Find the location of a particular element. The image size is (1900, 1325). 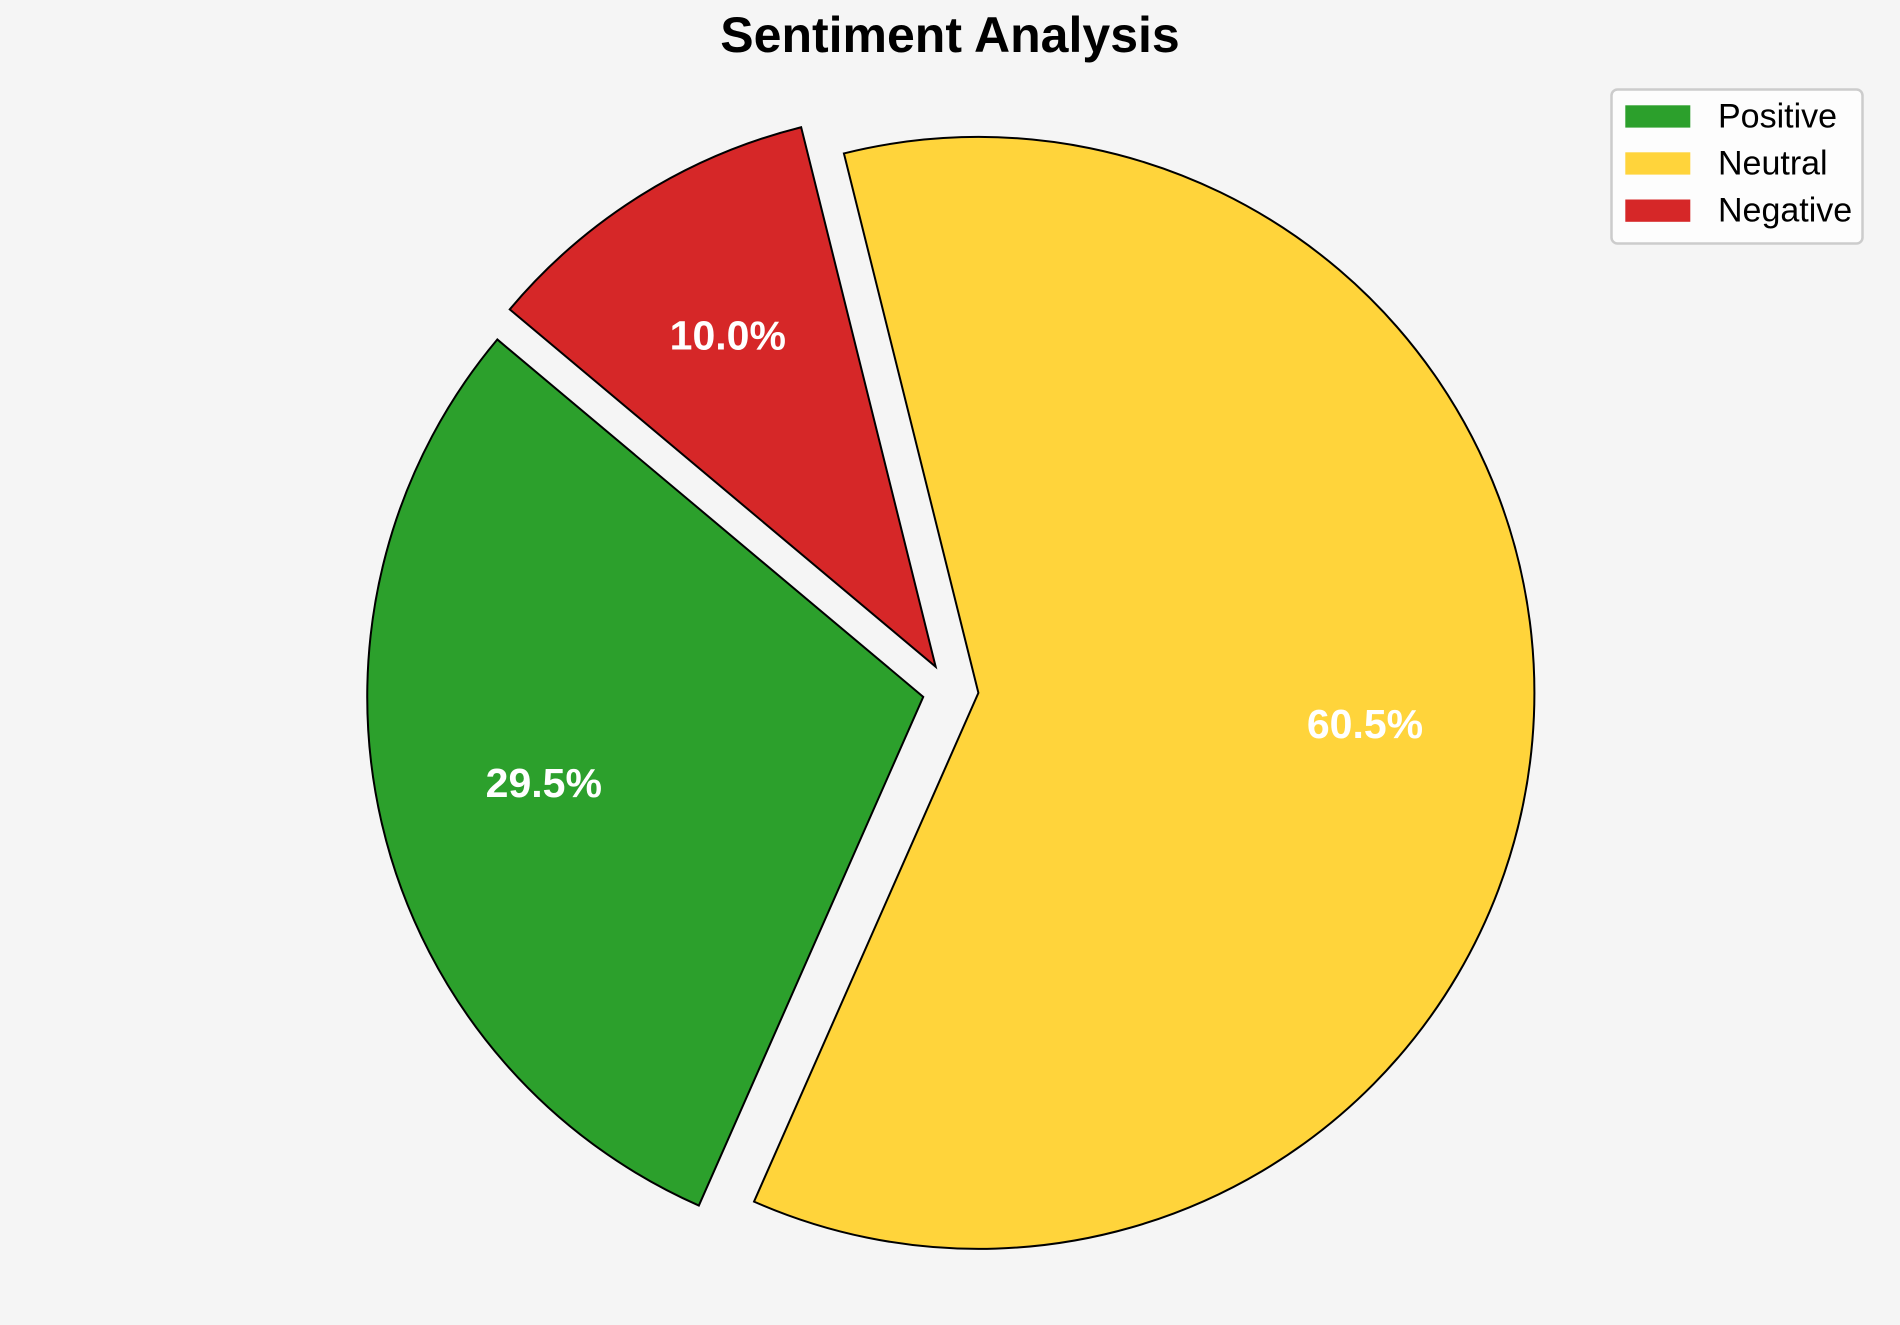

svg-text: Negative is located at coordinates (1785, 211).